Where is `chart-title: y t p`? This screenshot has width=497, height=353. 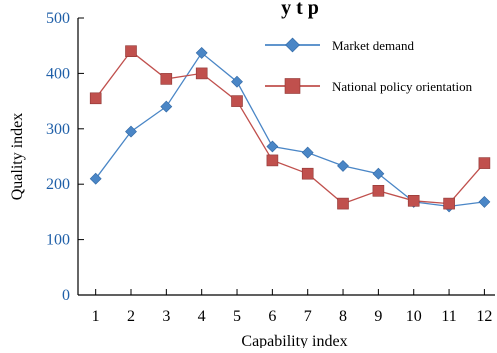 chart-title: y t p is located at coordinates (300, 9).